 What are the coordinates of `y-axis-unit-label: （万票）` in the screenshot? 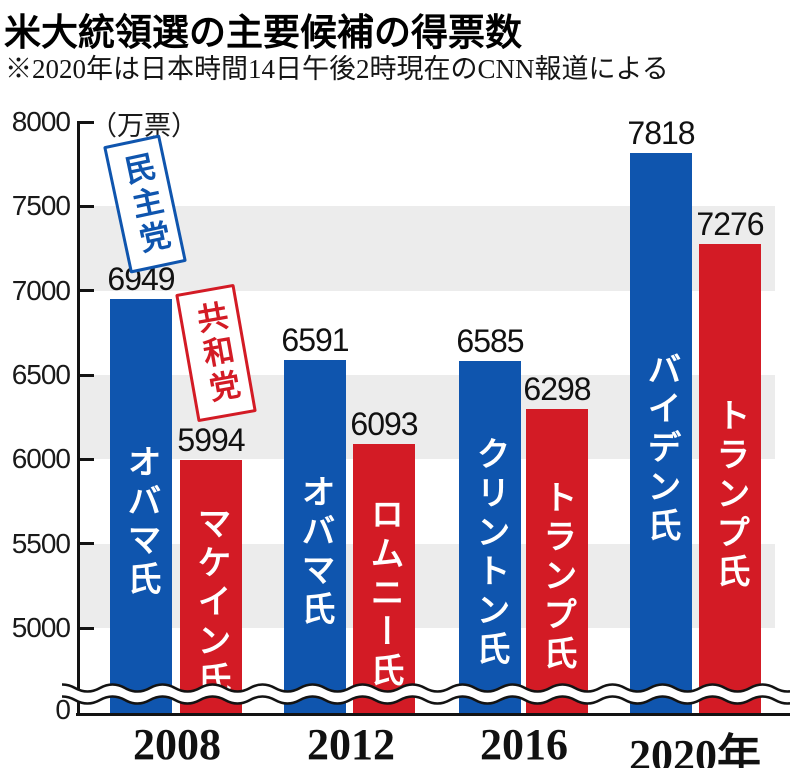 It's located at (144, 126).